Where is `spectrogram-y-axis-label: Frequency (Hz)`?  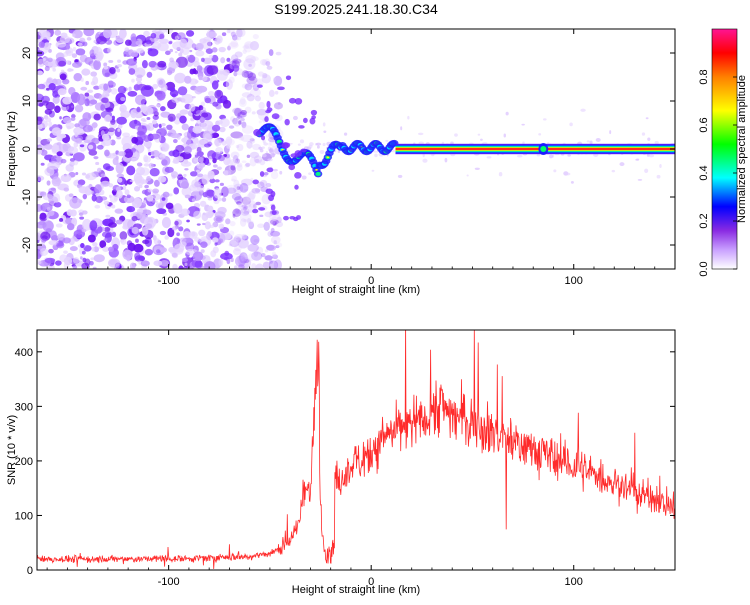
spectrogram-y-axis-label: Frequency (Hz) is located at coordinates (12, 149).